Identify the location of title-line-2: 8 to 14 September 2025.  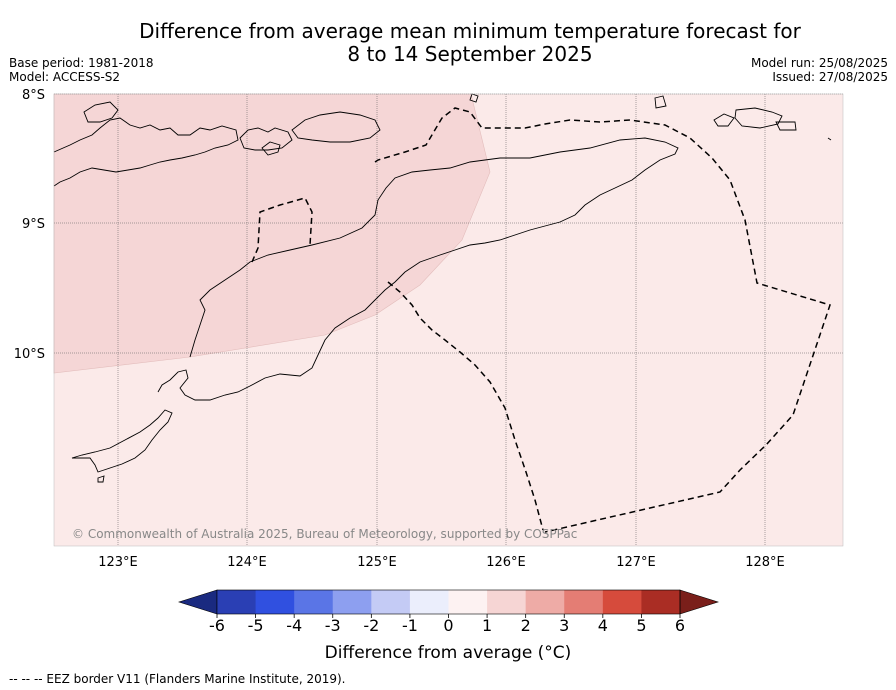
(470, 54).